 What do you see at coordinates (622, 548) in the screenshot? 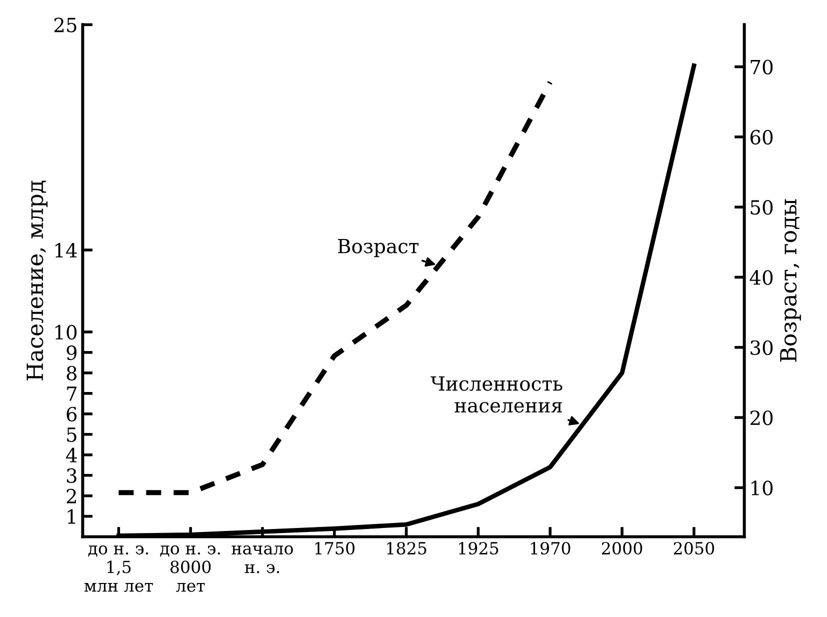
I see `x-tick-label: 2000` at bounding box center [622, 548].